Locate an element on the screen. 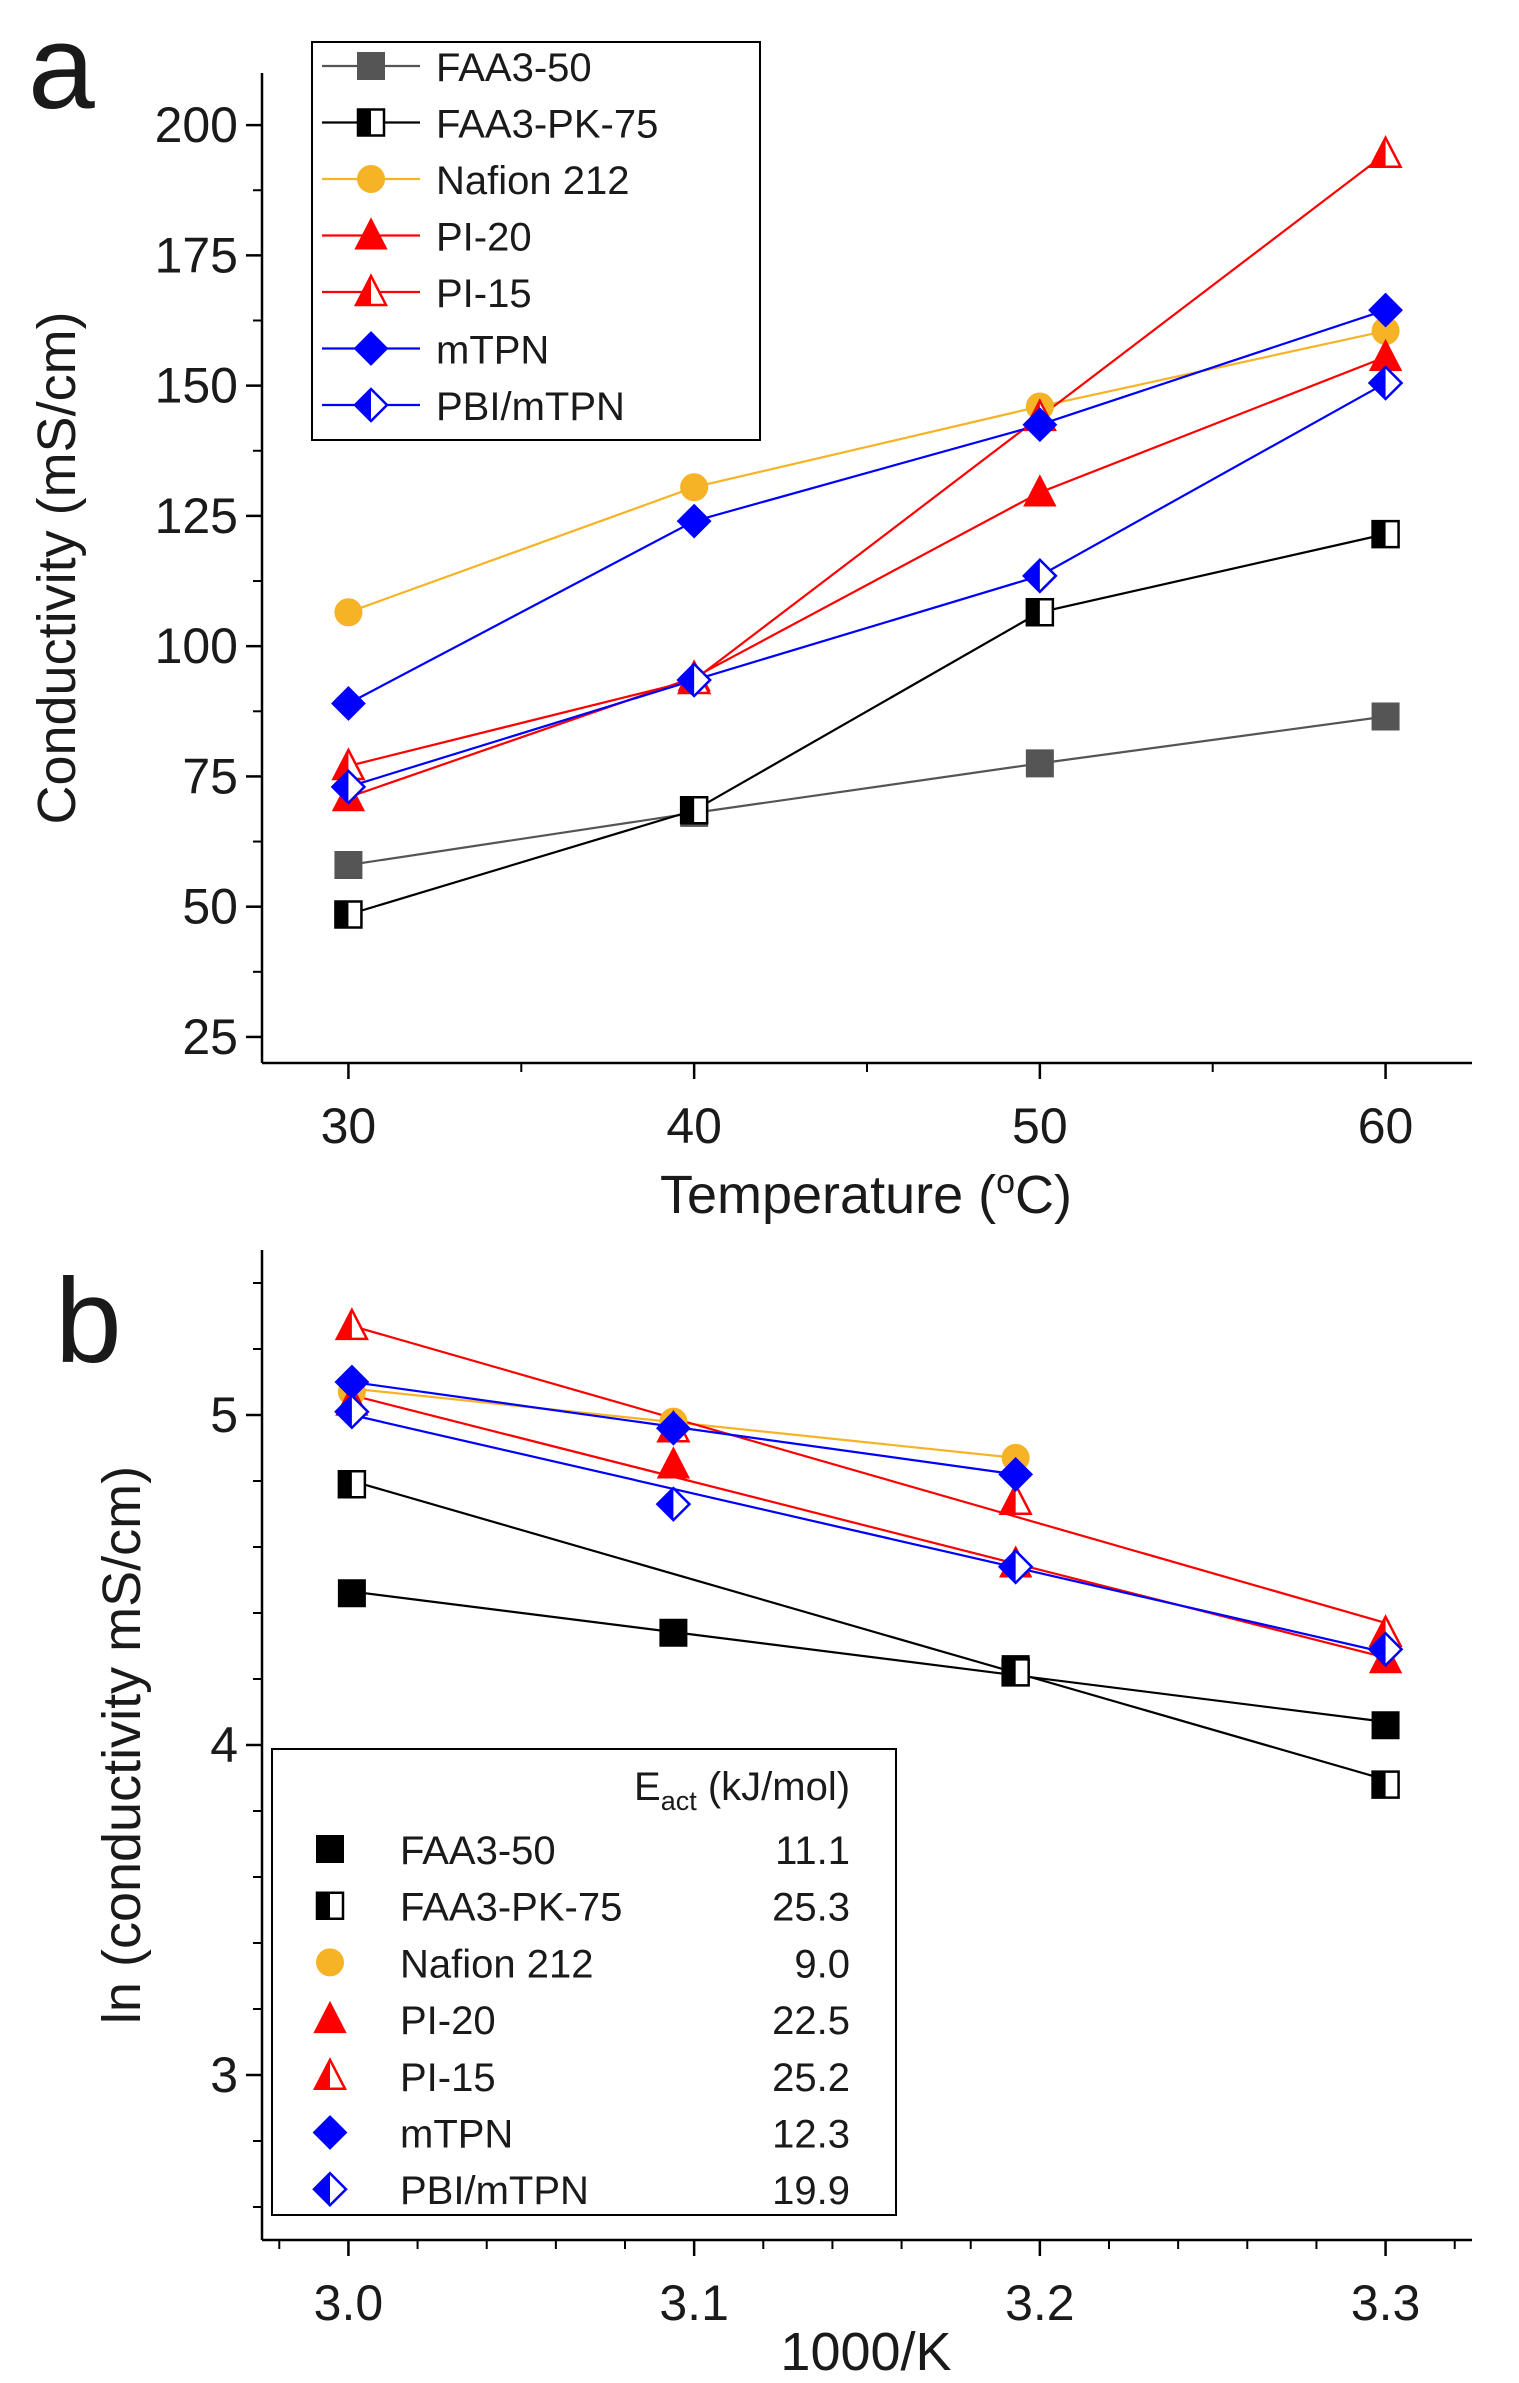 The height and width of the screenshot is (2383, 1519). b-fit-line-pbi-mtpn is located at coordinates (868, 1533).